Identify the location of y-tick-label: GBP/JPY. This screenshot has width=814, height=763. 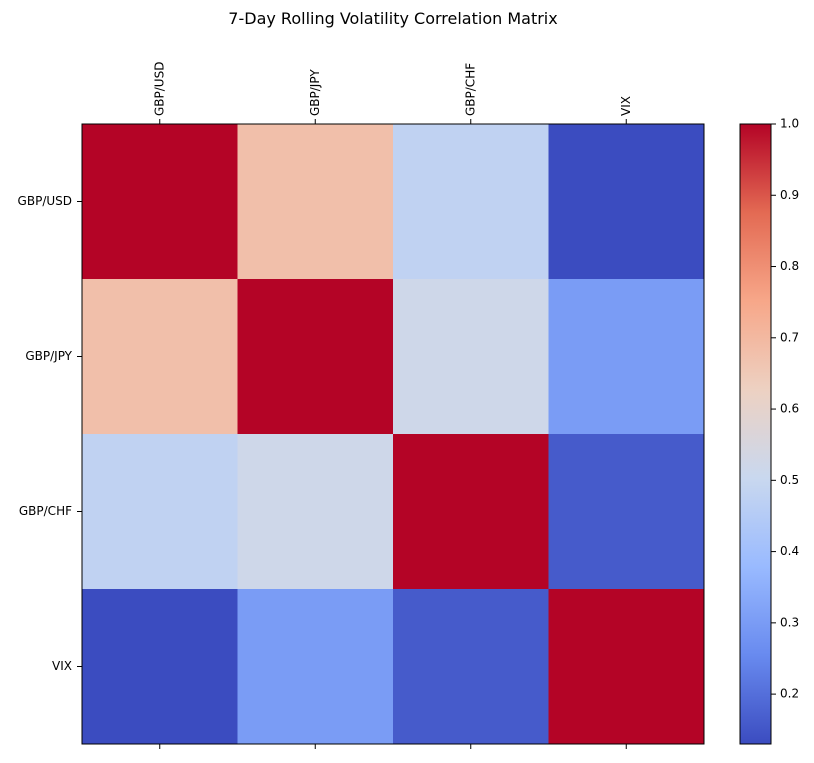
(48, 356).